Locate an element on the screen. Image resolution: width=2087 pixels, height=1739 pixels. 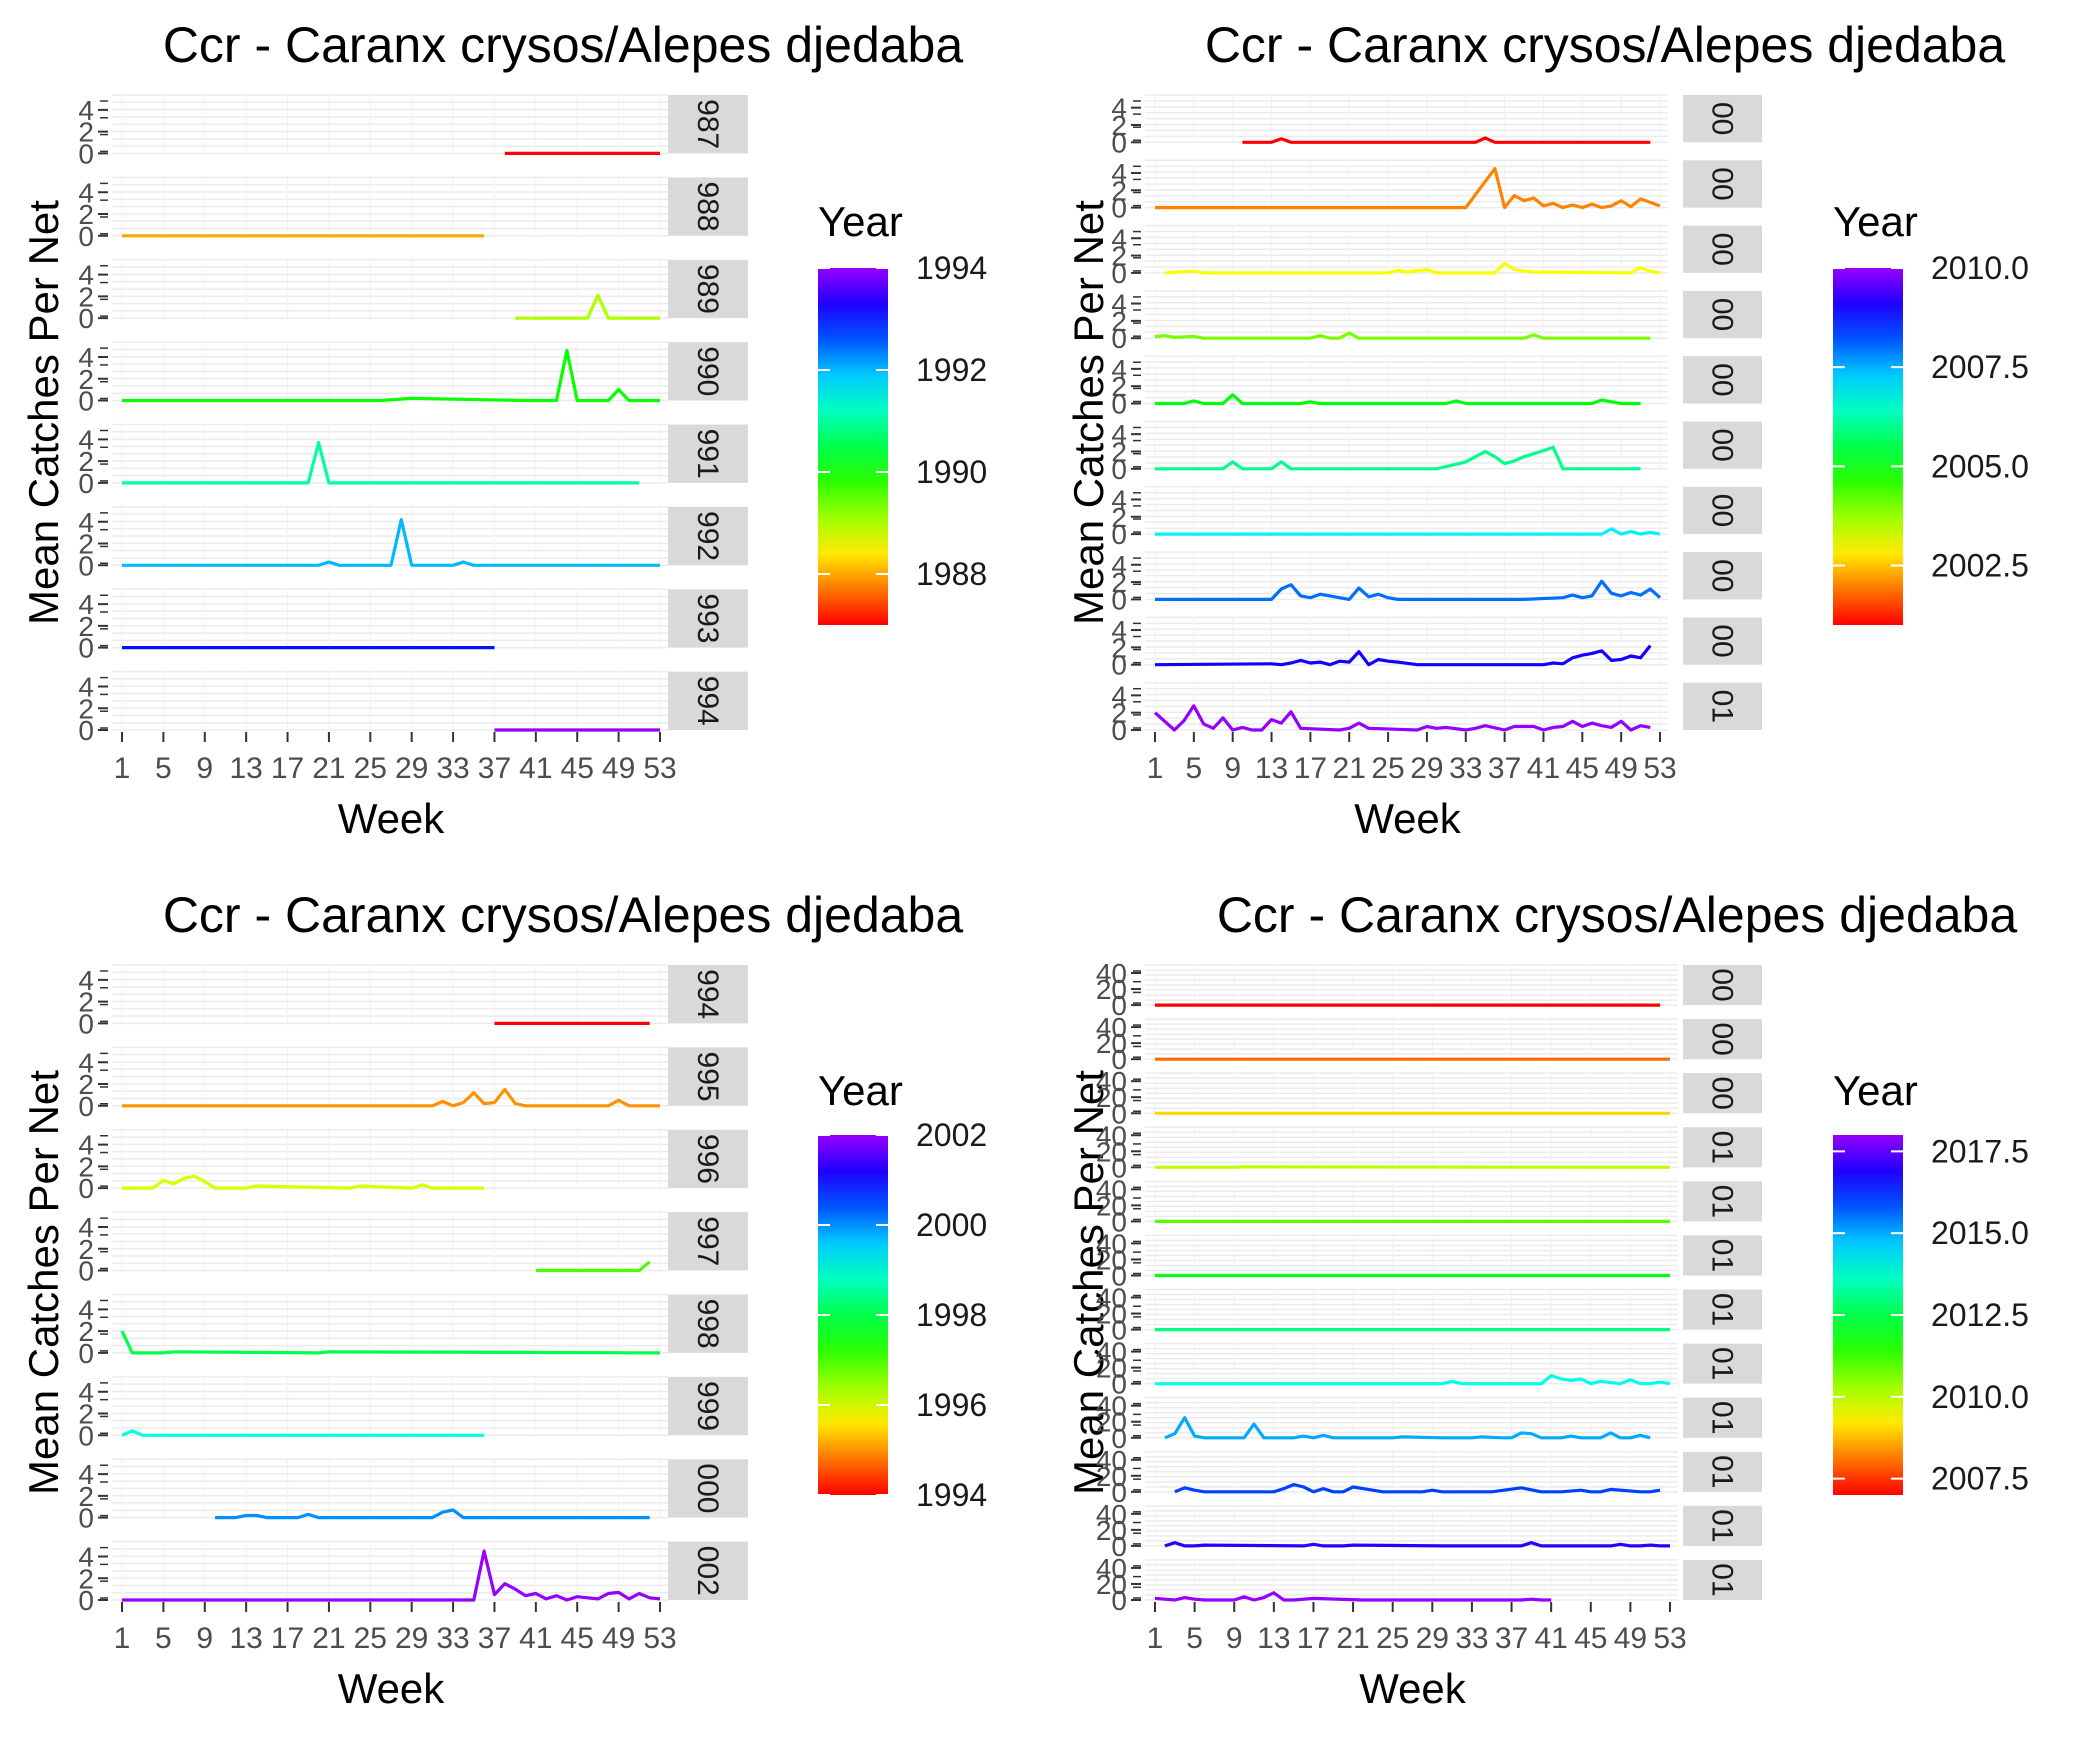
x-tick-label: 53 is located at coordinates (659, 1638).